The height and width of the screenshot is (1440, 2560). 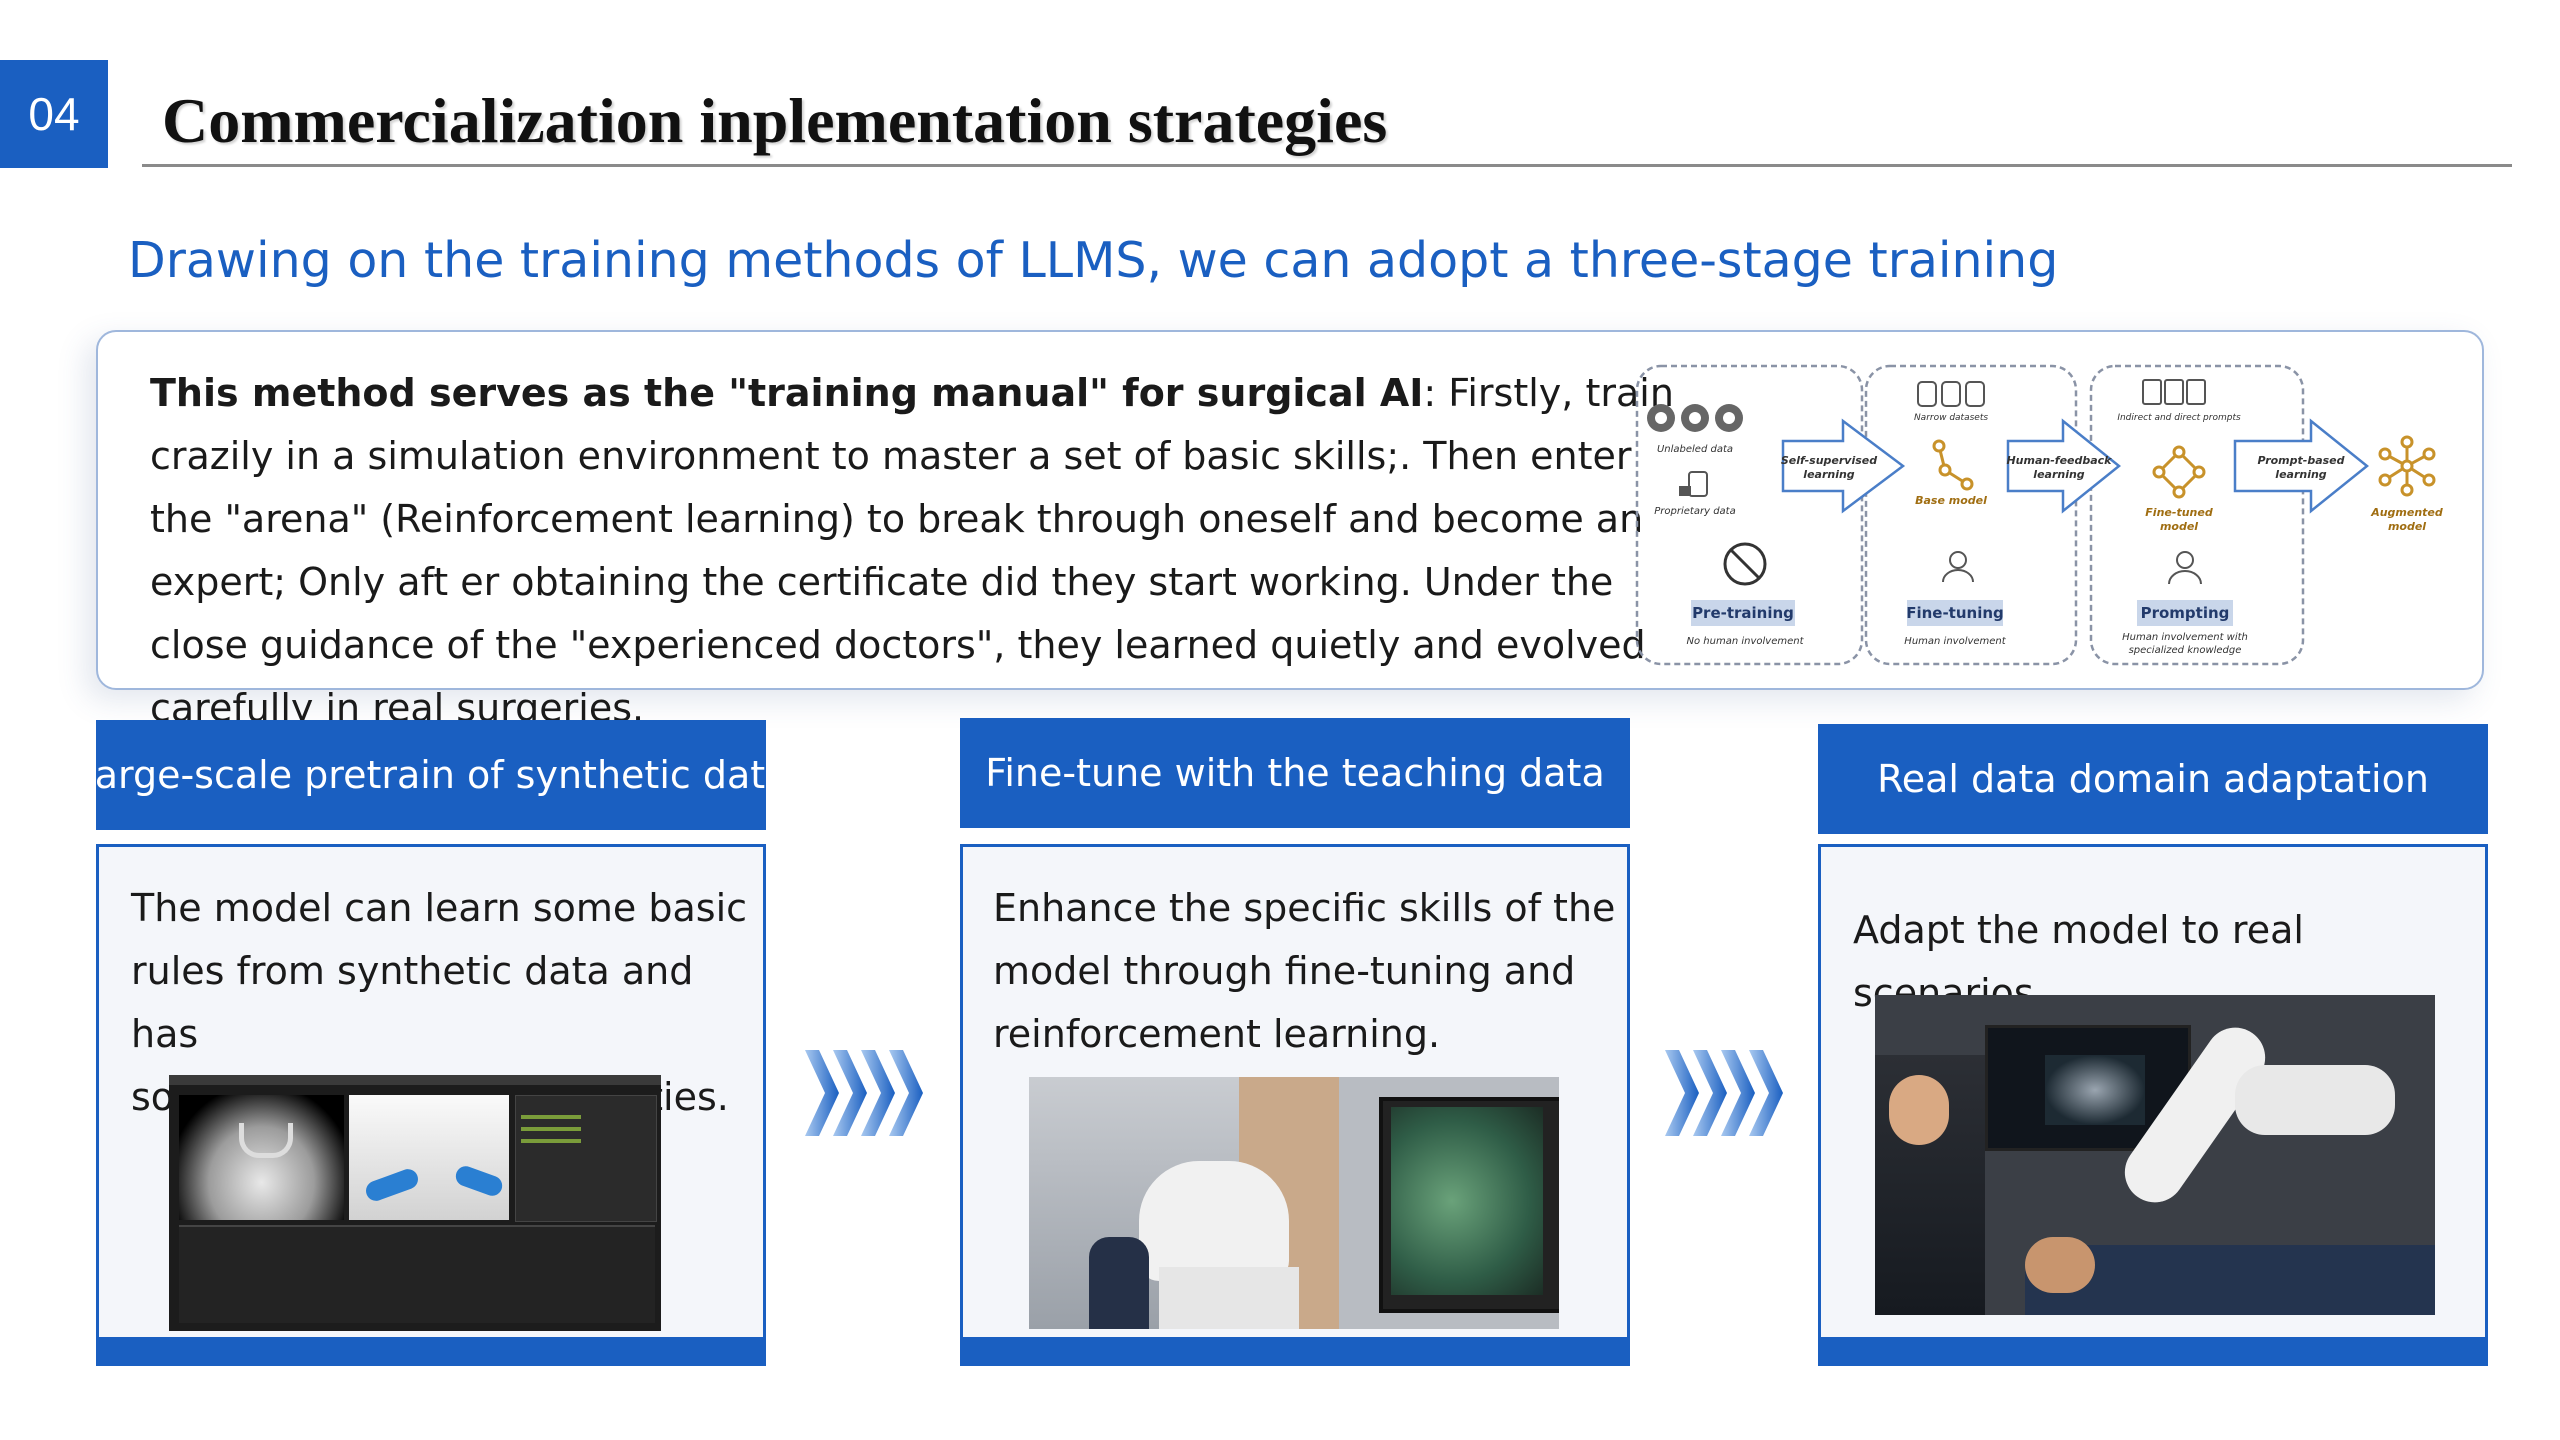 I want to click on fine-tuned-label-1: Fine-tuned, so click(x=2179, y=512).